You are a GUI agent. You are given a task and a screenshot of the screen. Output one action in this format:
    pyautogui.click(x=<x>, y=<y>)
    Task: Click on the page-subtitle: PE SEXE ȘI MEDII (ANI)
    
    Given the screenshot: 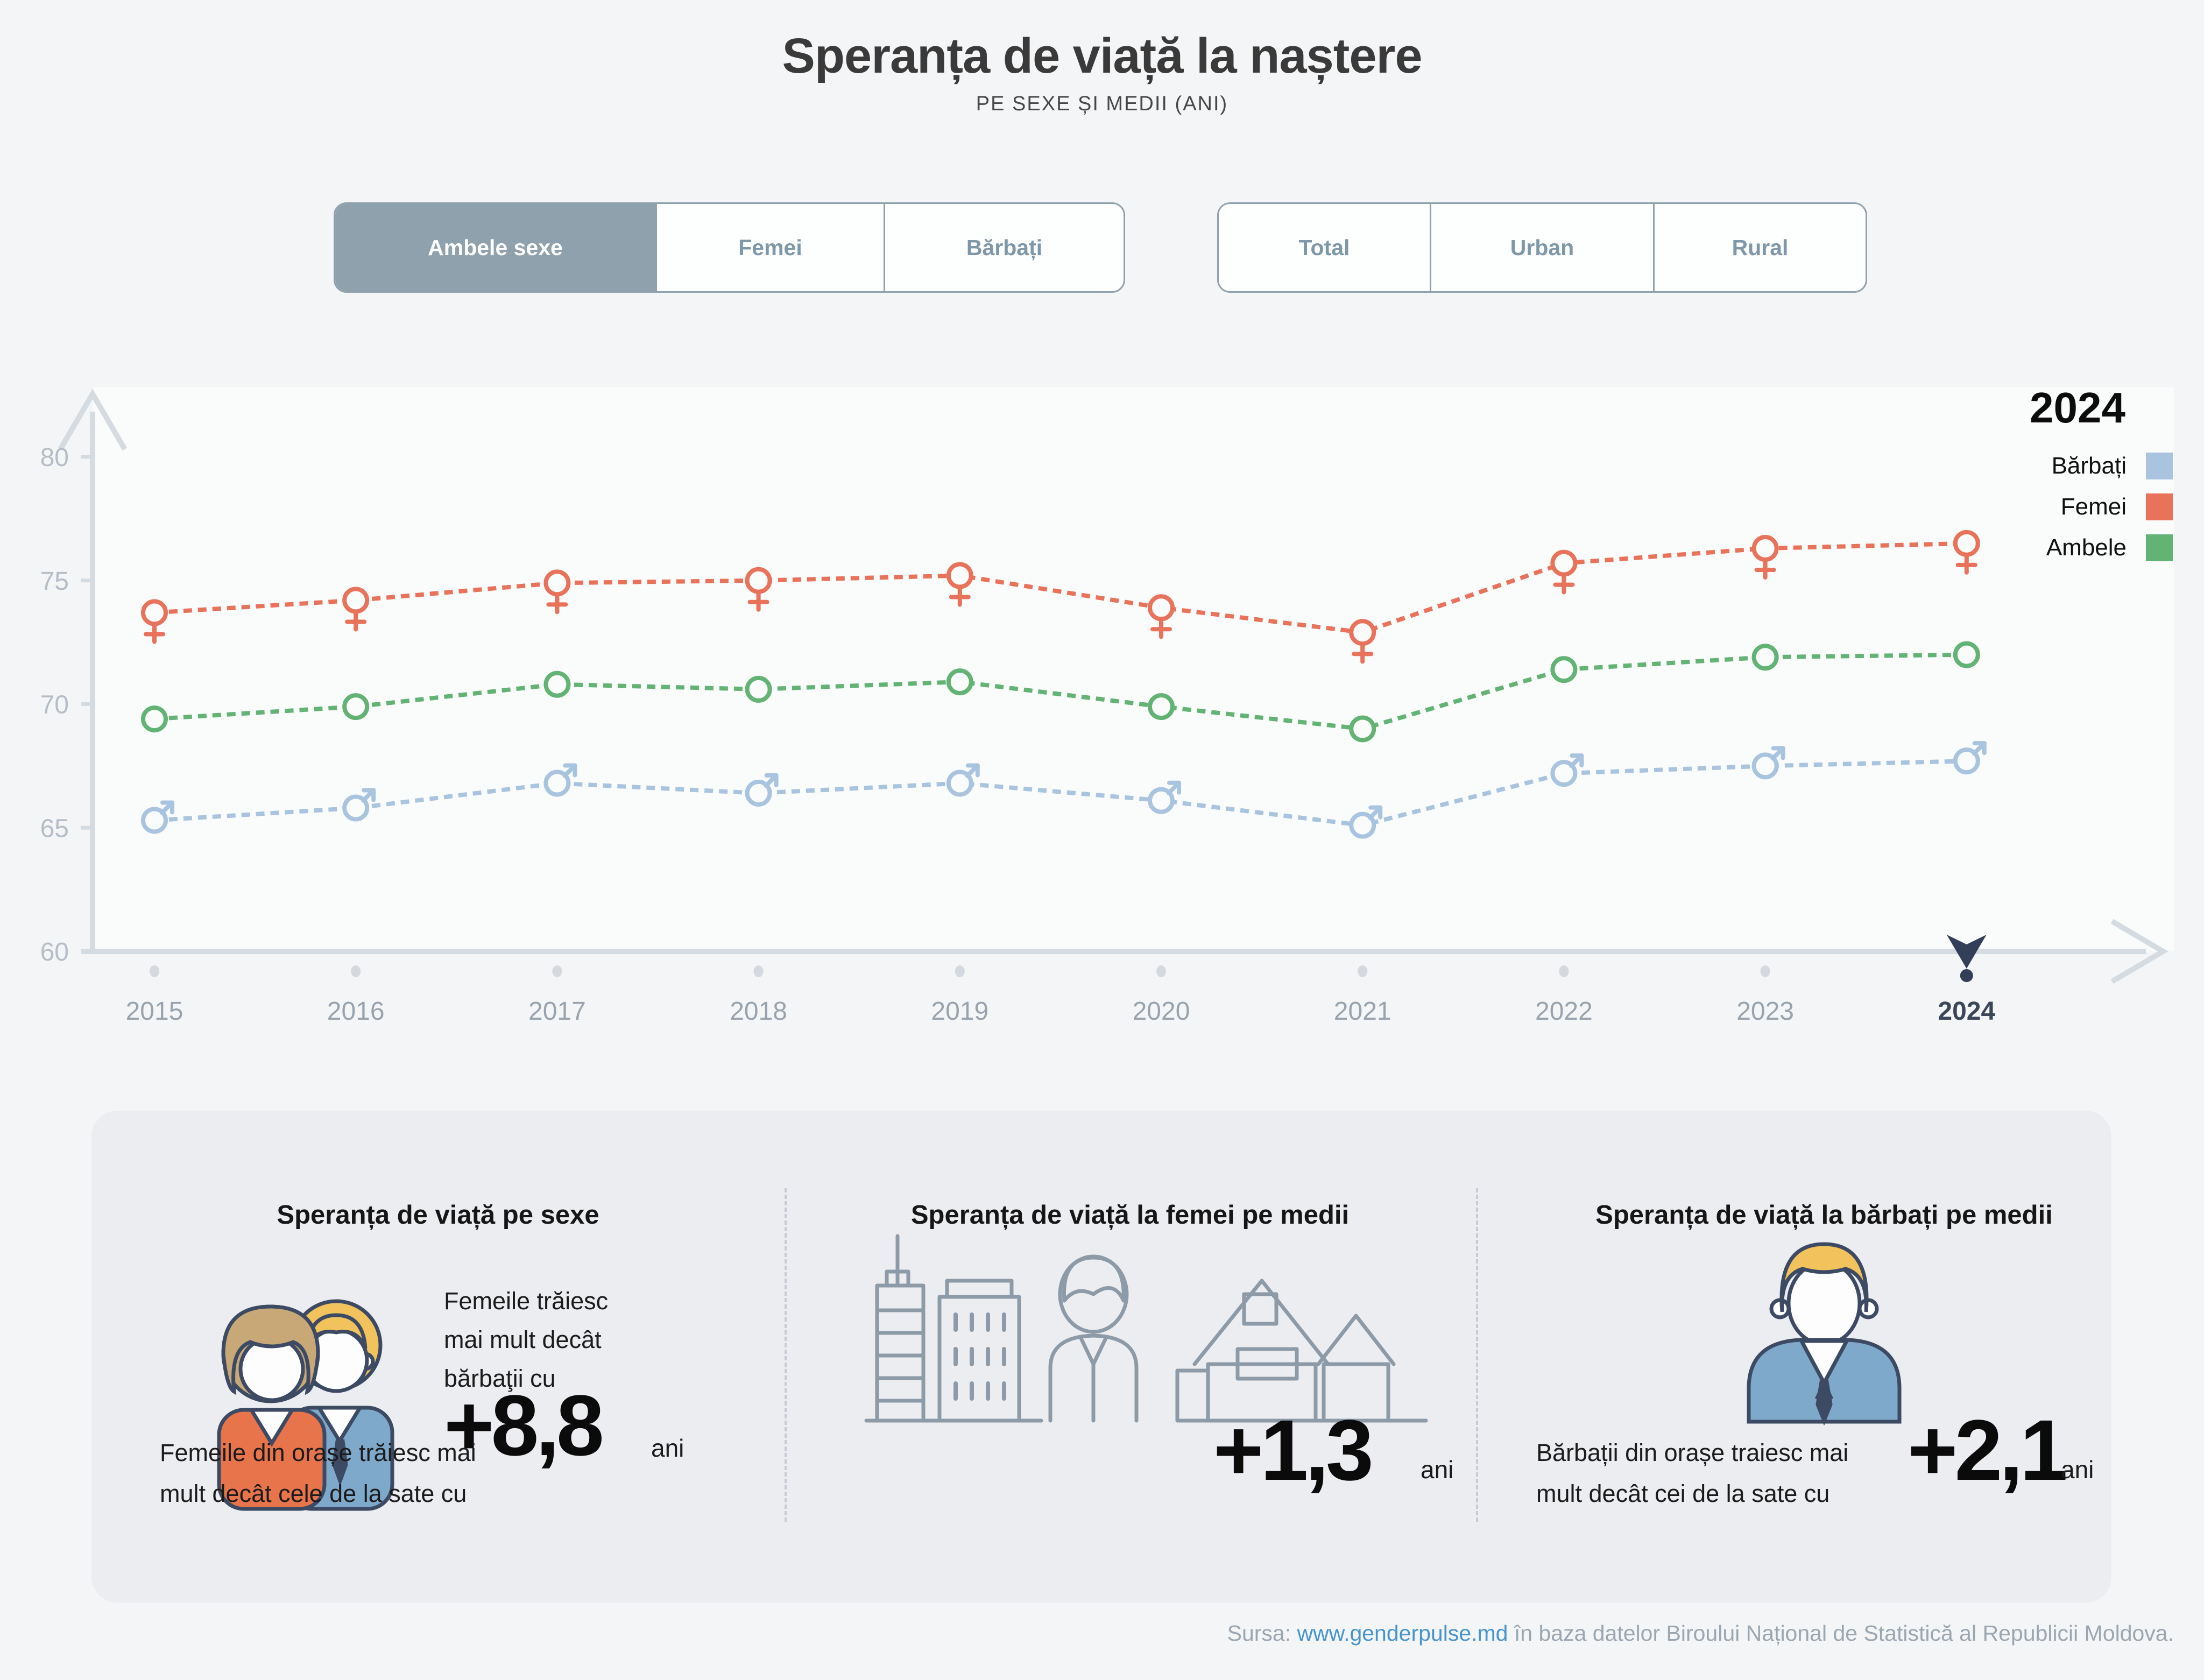 What is the action you would take?
    pyautogui.click(x=1102, y=104)
    